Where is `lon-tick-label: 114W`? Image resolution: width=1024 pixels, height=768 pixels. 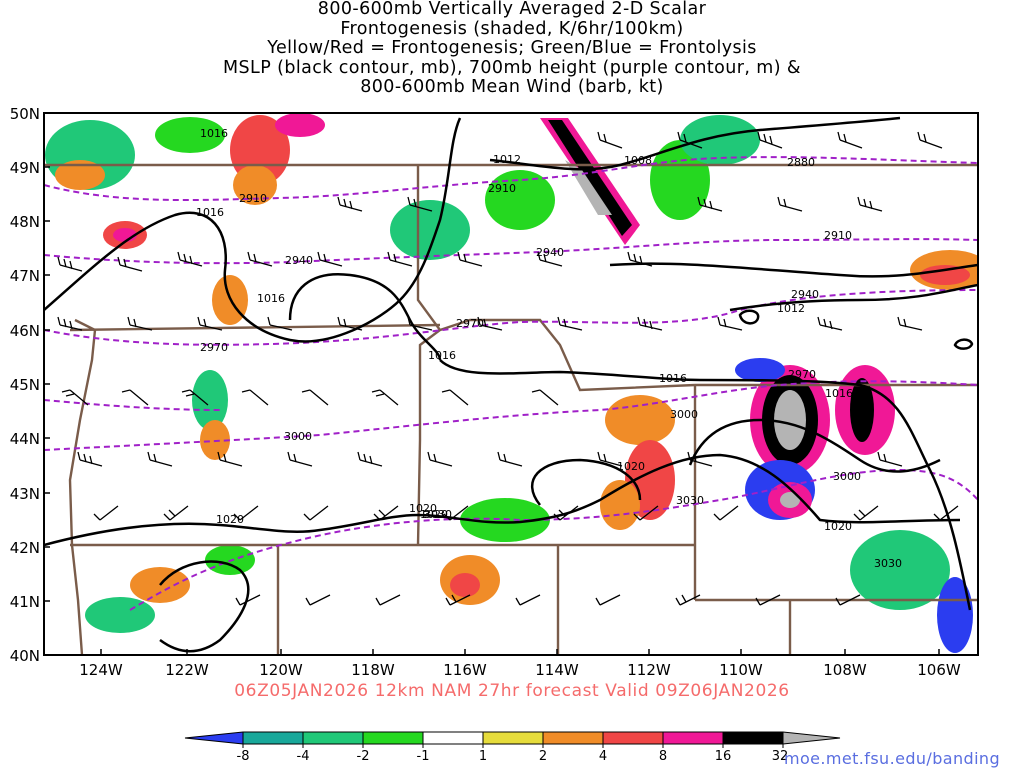 lon-tick-label: 114W is located at coordinates (557, 670).